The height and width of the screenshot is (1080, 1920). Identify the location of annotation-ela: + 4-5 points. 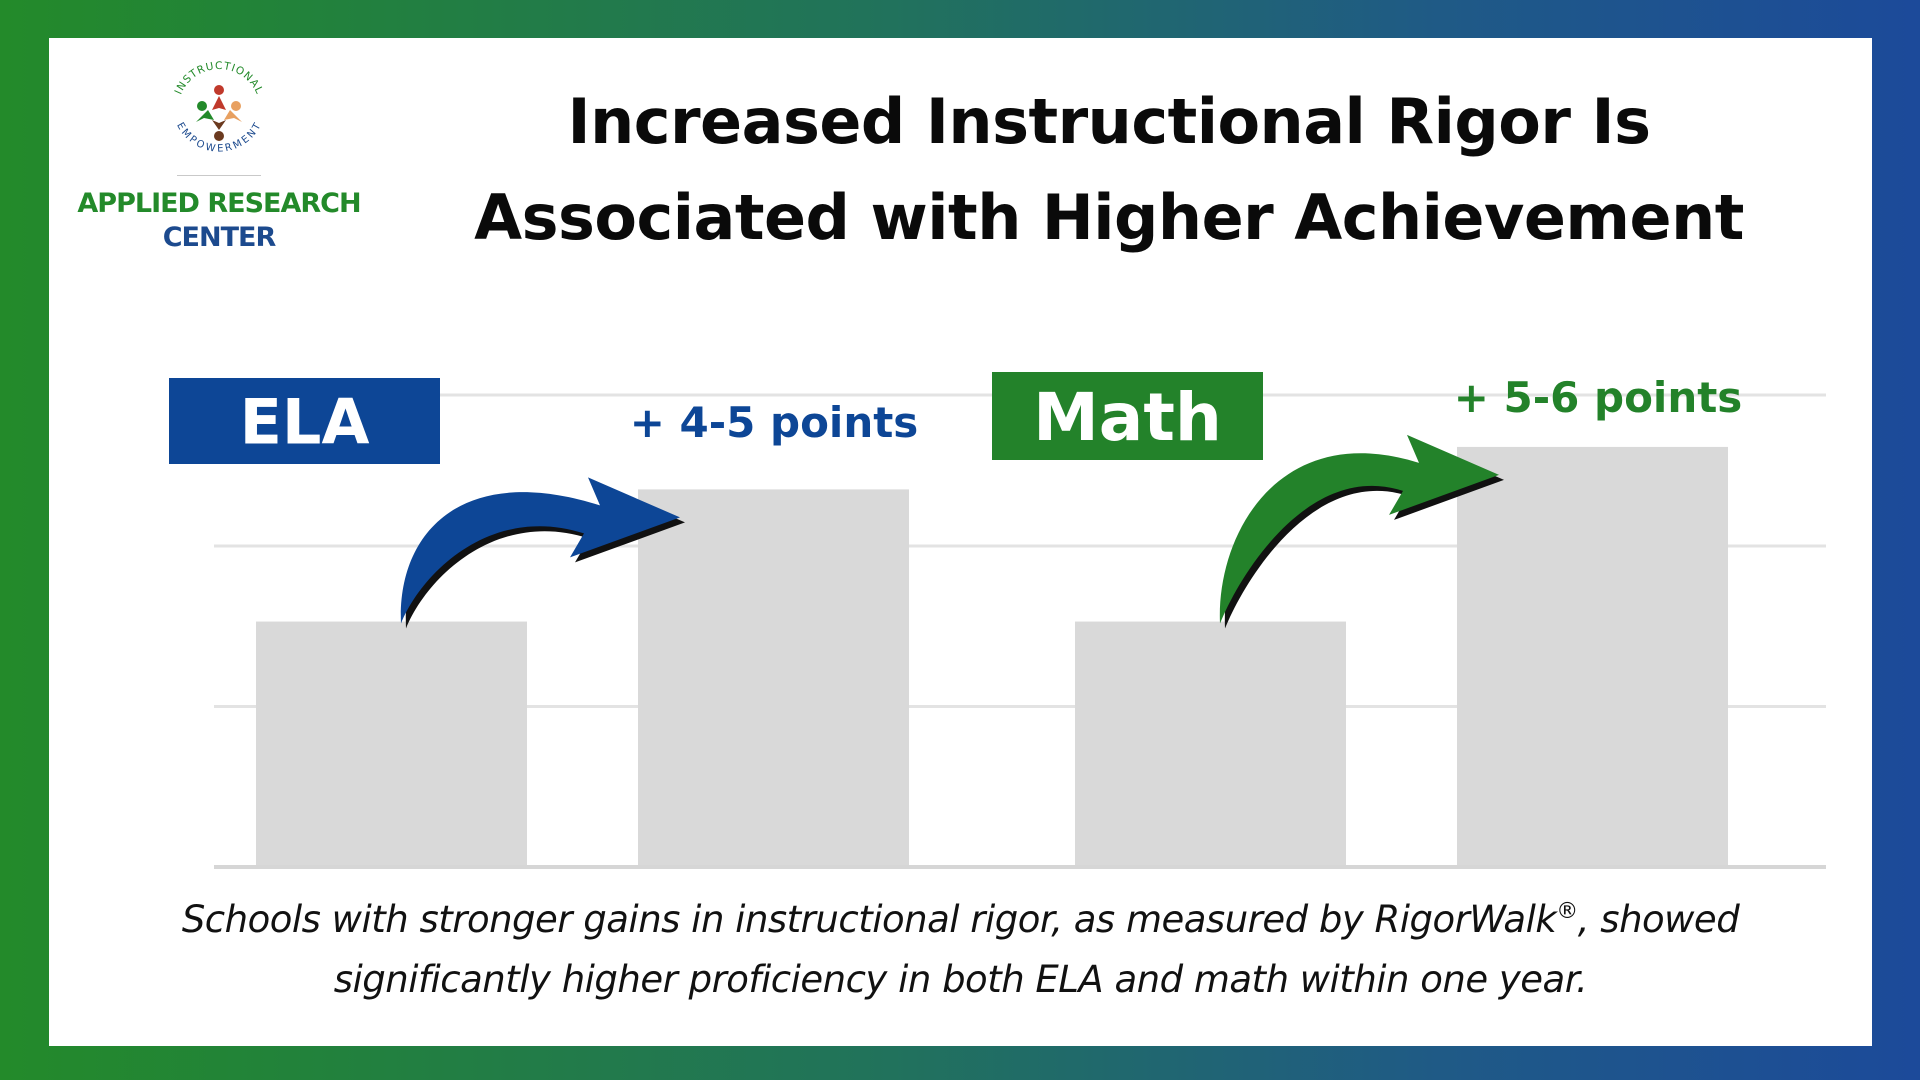
(774, 422).